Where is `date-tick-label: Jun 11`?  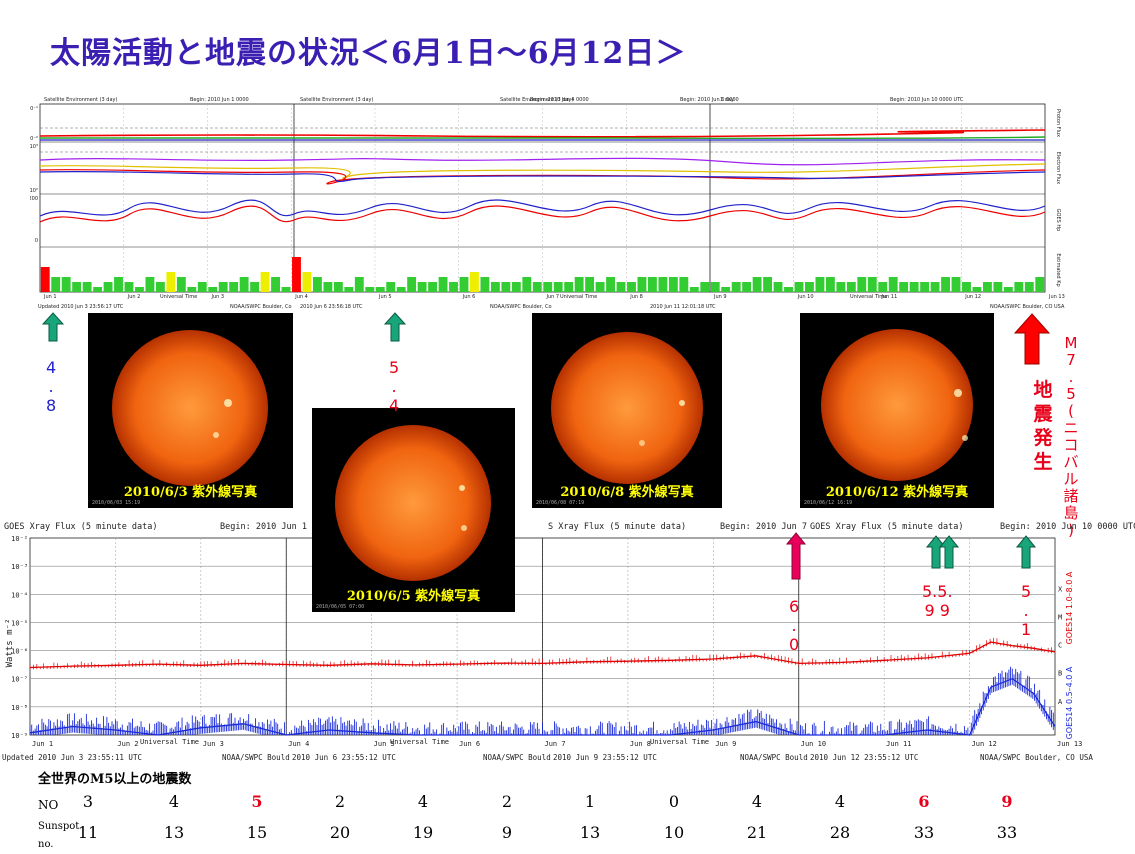
date-tick-label: Jun 11 is located at coordinates (889, 297).